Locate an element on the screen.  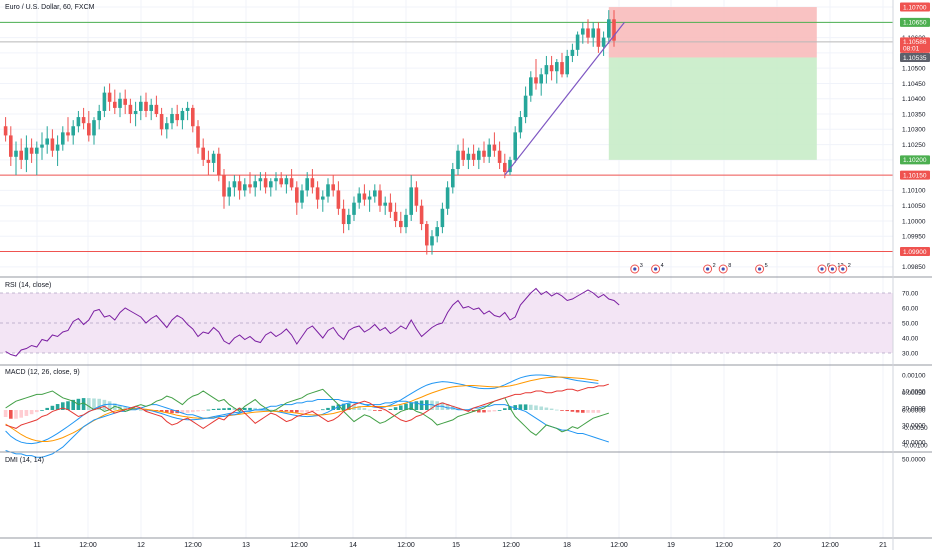
rsi-title: RSI (14, close) is located at coordinates (28, 285).